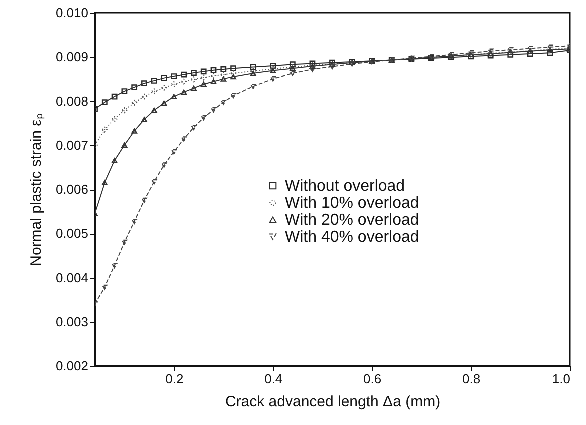 The height and width of the screenshot is (425, 586). I want to click on y-tick-label: 0.009, so click(72, 57).